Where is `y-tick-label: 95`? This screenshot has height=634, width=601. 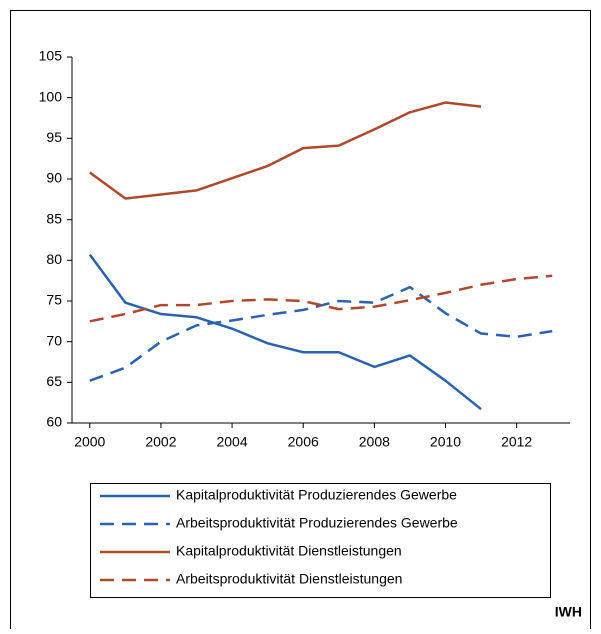
y-tick-label: 95 is located at coordinates (54, 137).